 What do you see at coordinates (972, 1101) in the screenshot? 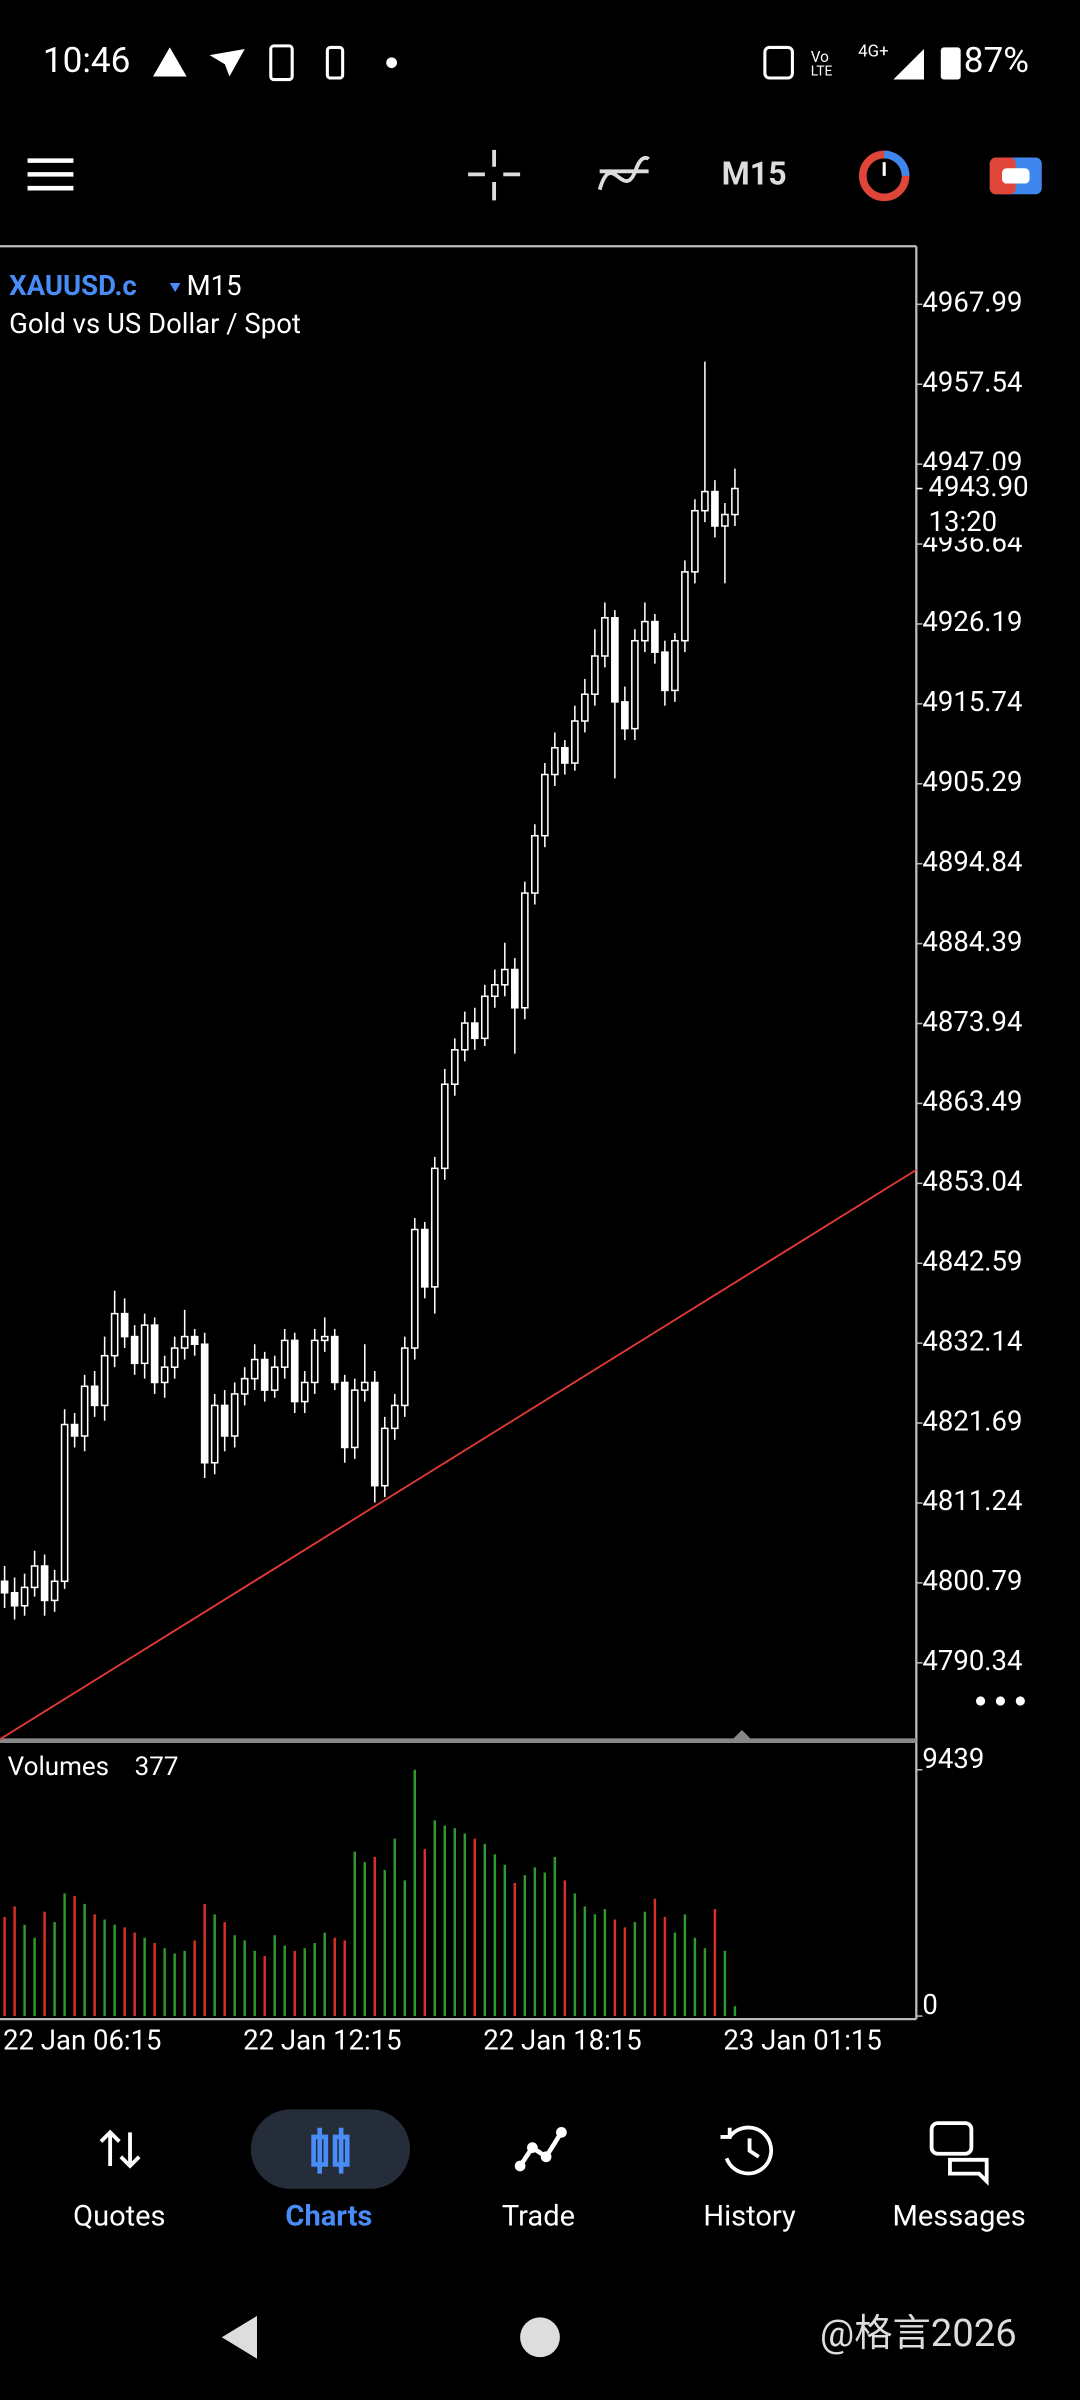
I see `y-tick-label: 4863.49` at bounding box center [972, 1101].